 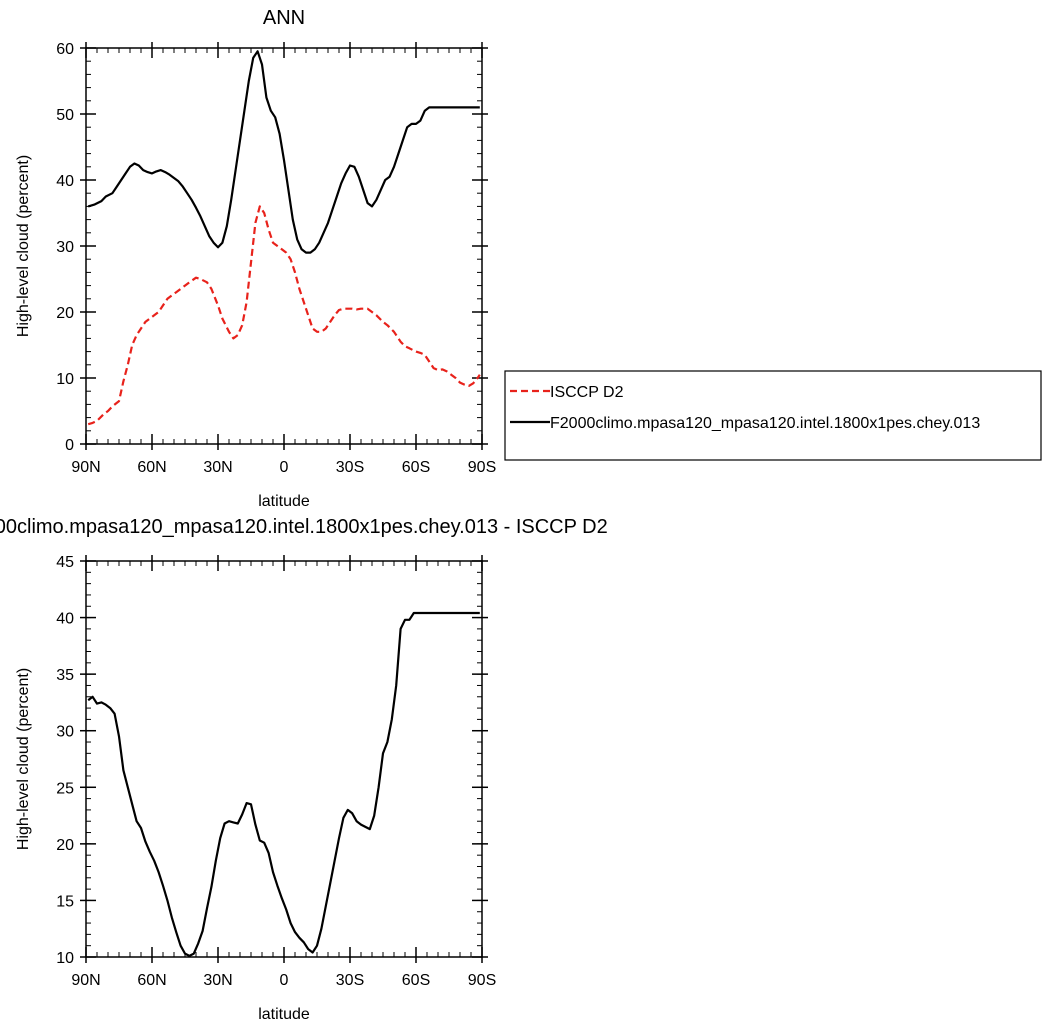 I want to click on legend-label-isccp: ISCCP D2, so click(x=587, y=392).